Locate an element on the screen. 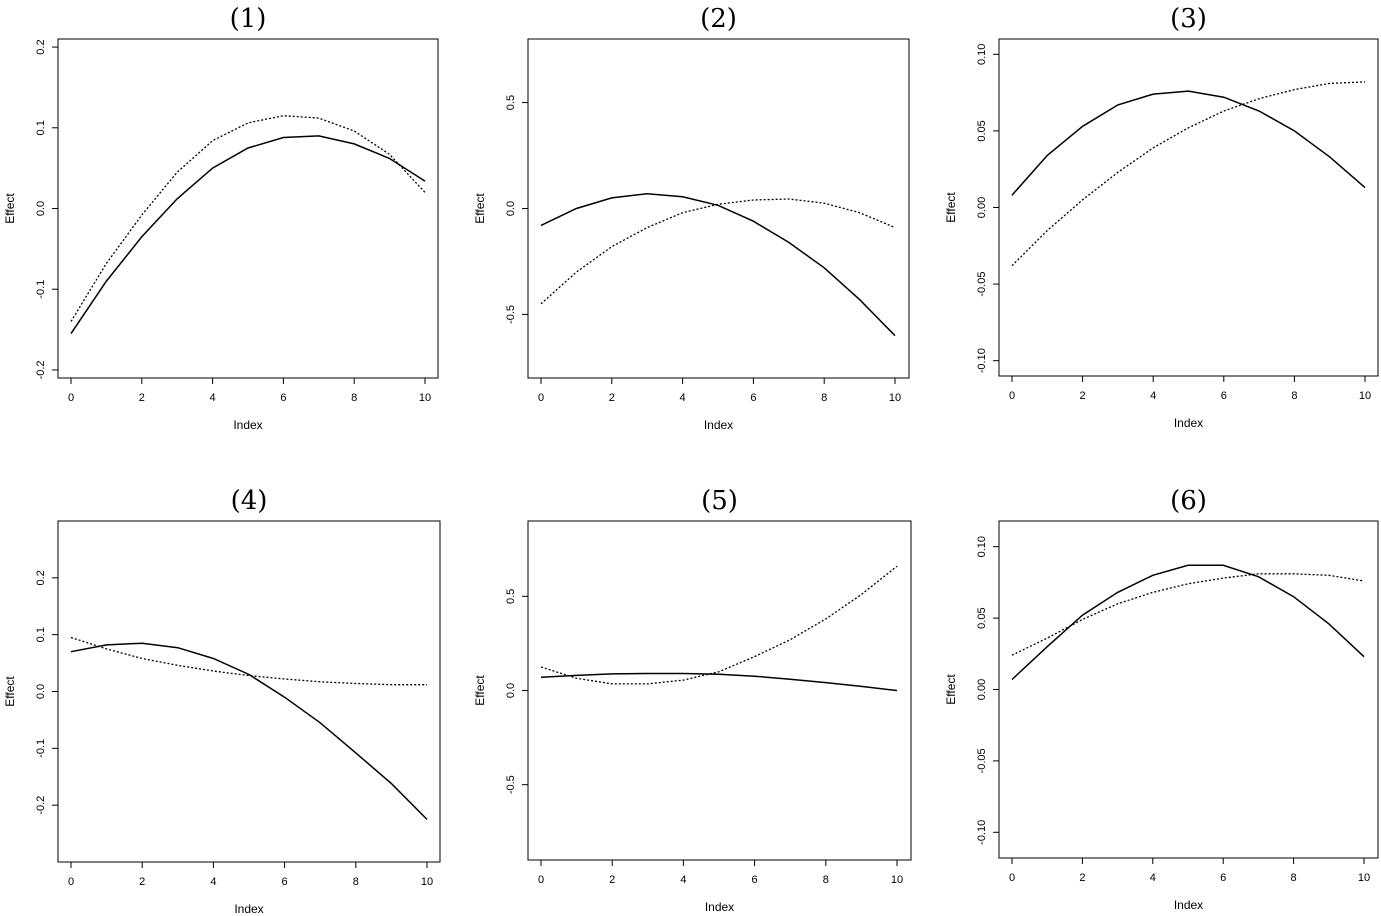 The height and width of the screenshot is (916, 1381). panel-title: (5) is located at coordinates (719, 501).